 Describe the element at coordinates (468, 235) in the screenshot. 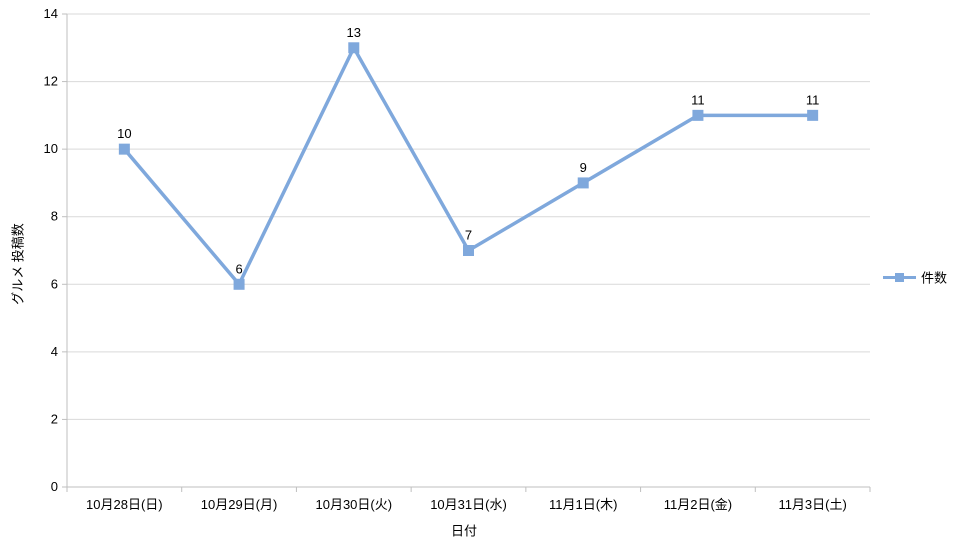

I see `data-label: 7` at that location.